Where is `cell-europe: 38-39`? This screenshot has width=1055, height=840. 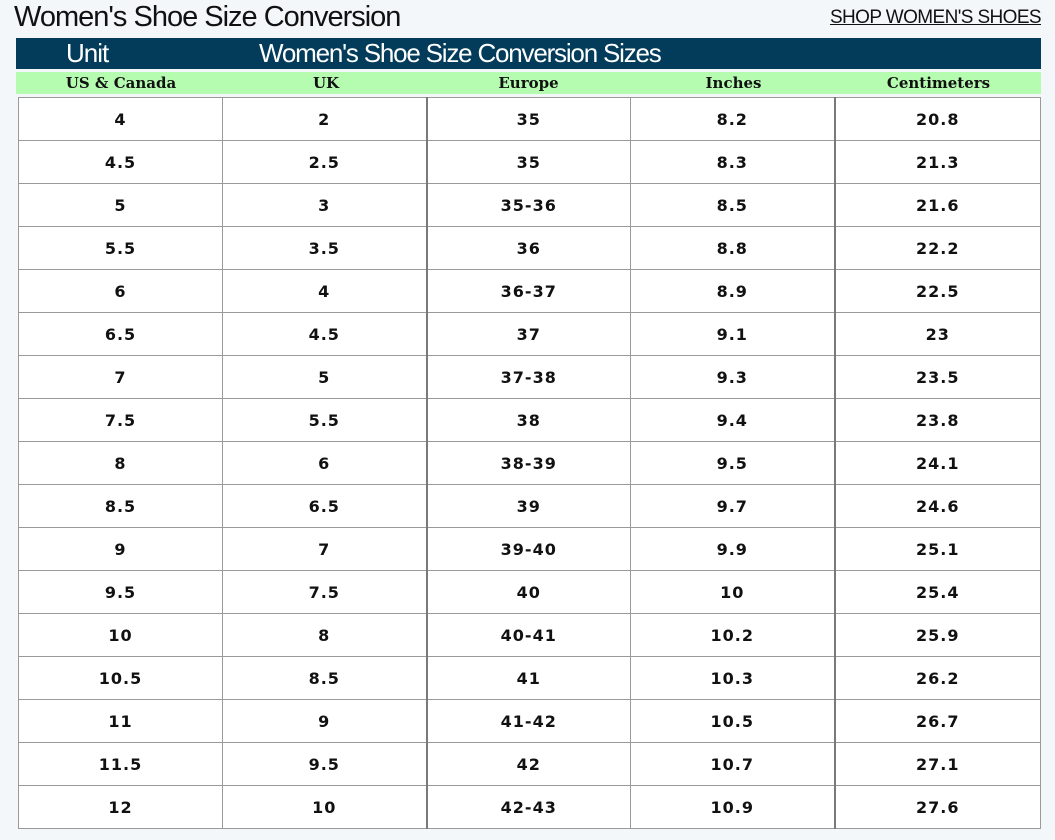
cell-europe: 38-39 is located at coordinates (528, 463).